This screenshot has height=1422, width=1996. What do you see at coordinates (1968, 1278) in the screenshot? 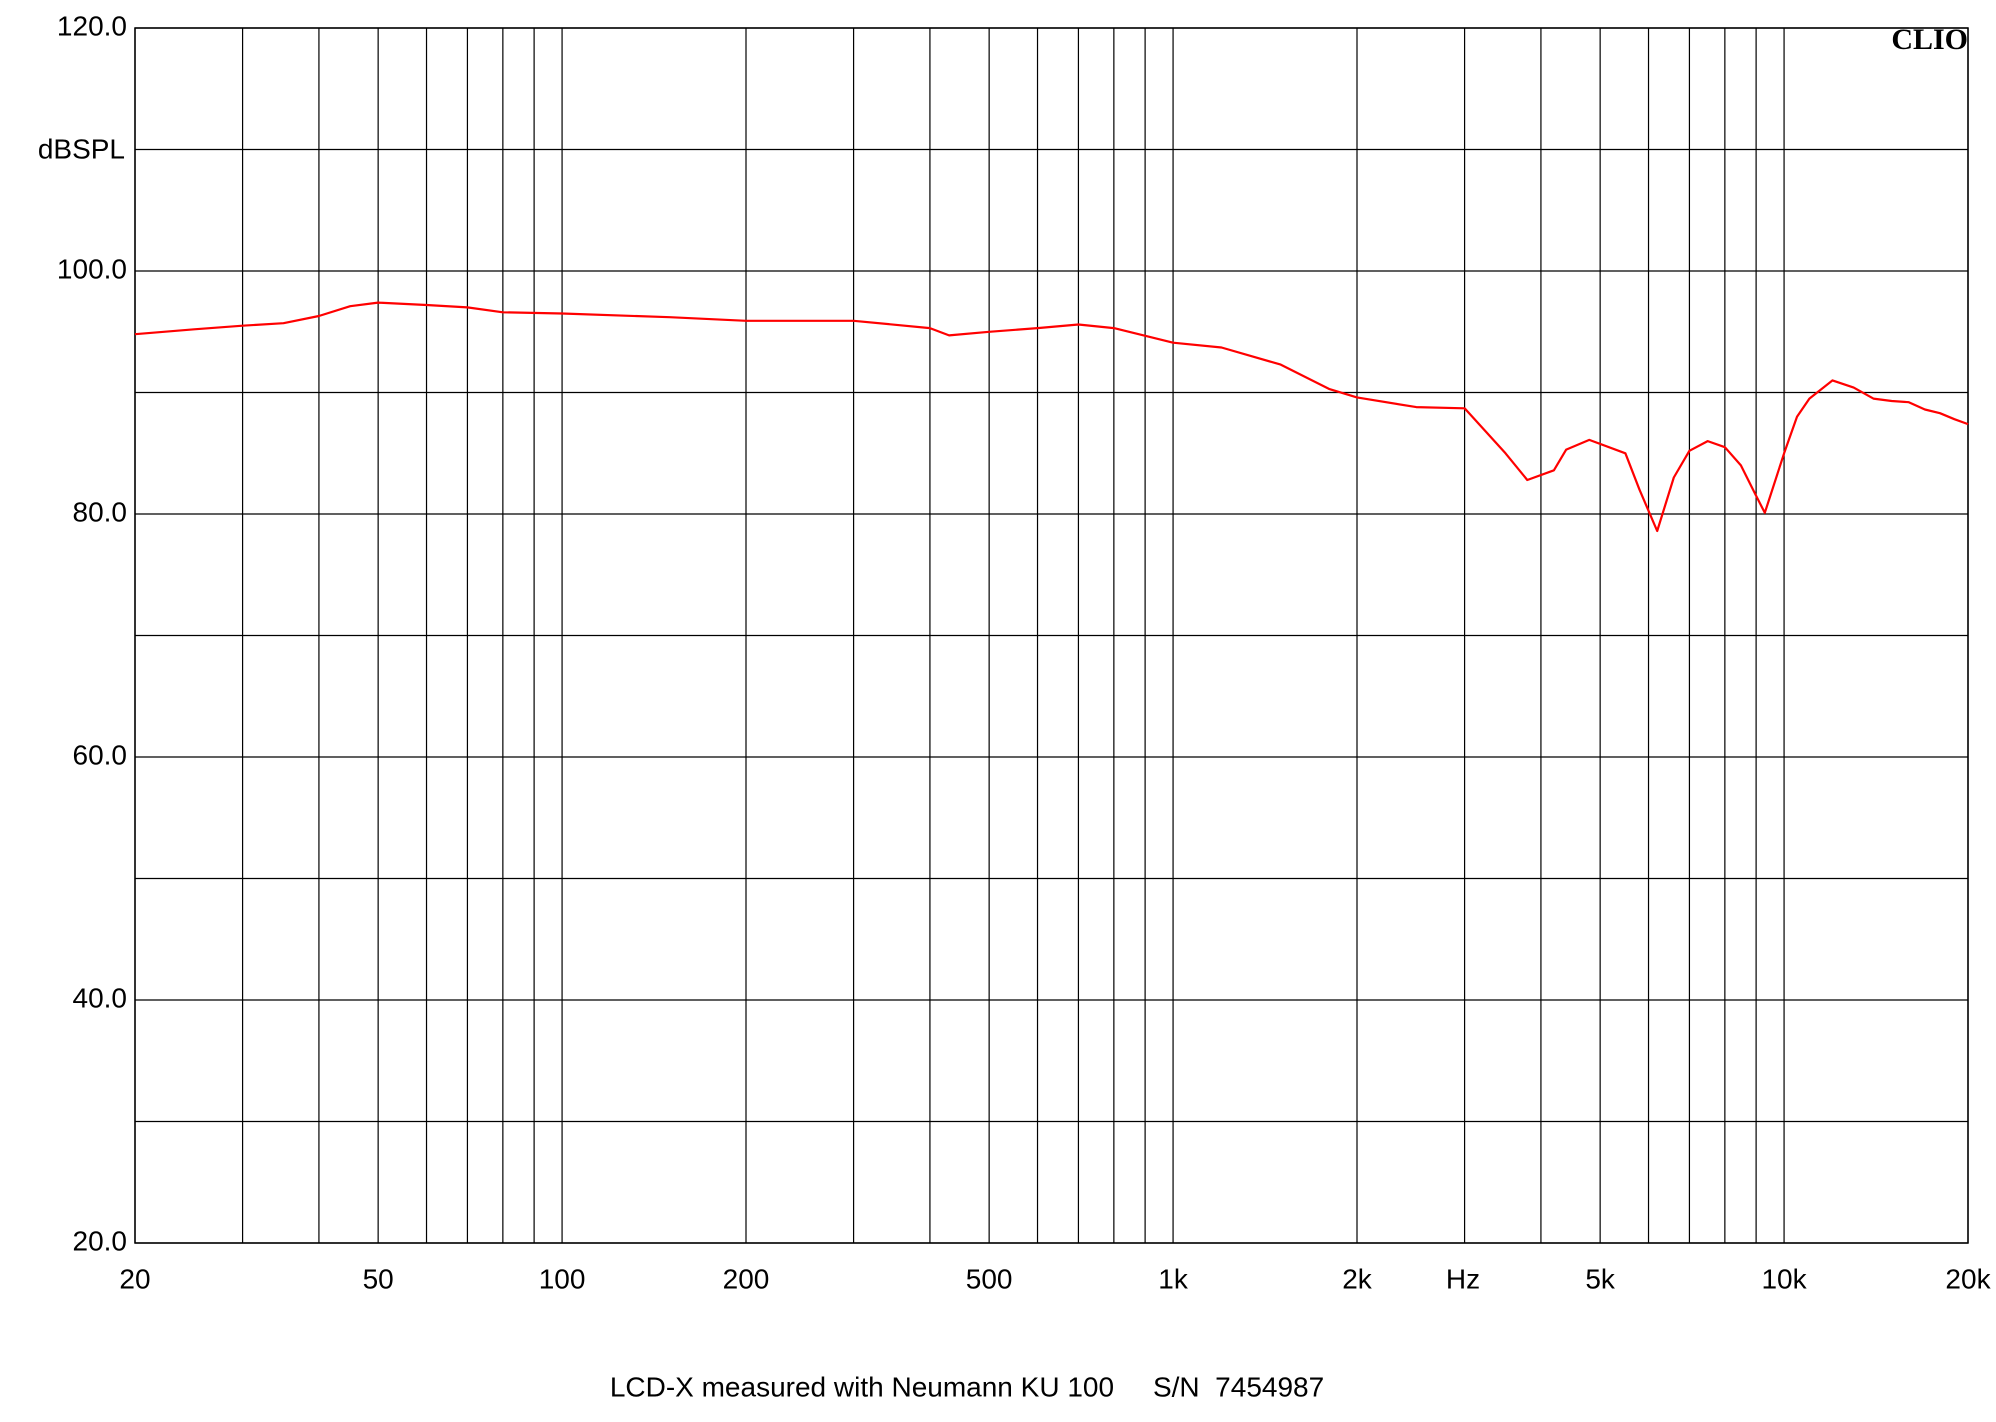
I see `x-tick-label: 20k` at bounding box center [1968, 1278].